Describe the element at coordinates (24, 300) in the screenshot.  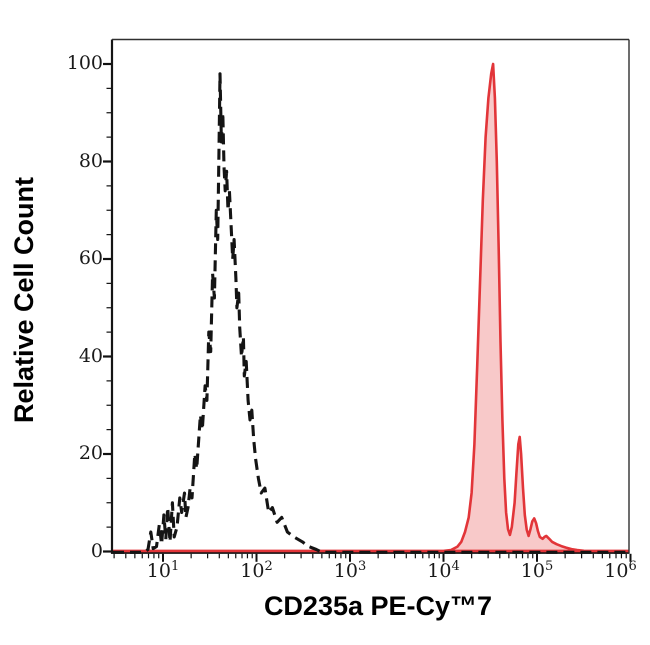
I see `y-axis-title: Relative Cell Count` at that location.